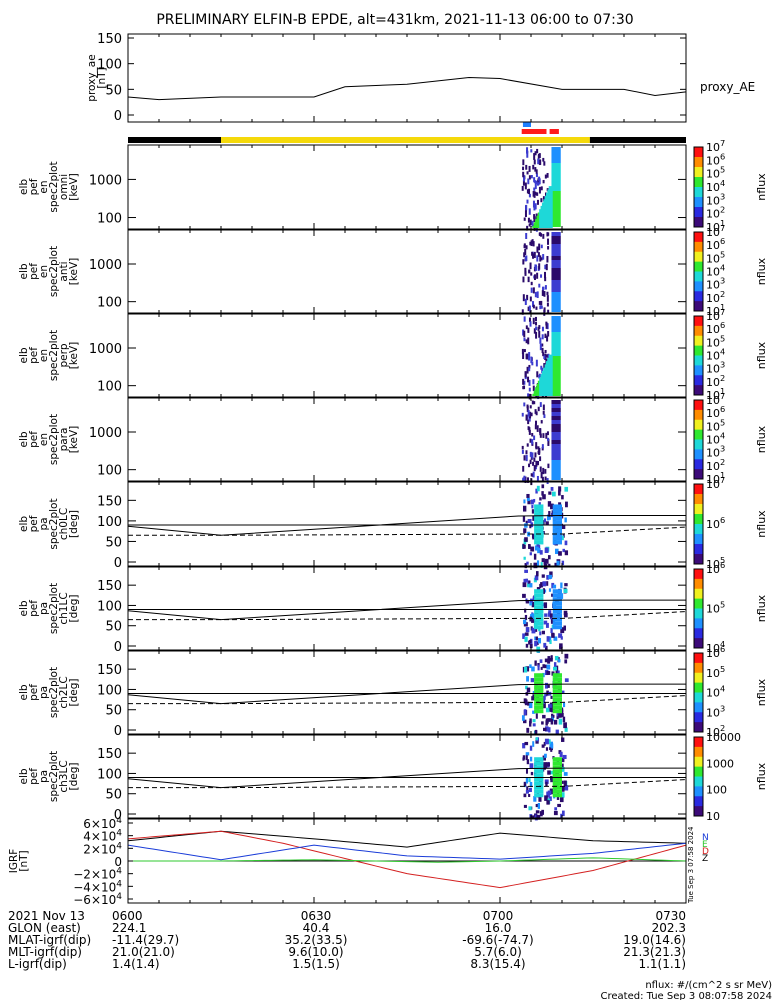  Describe the element at coordinates (97, 77) in the screenshot. I see `proxy-ae-ylabel: proxy_ae[nT]` at that location.